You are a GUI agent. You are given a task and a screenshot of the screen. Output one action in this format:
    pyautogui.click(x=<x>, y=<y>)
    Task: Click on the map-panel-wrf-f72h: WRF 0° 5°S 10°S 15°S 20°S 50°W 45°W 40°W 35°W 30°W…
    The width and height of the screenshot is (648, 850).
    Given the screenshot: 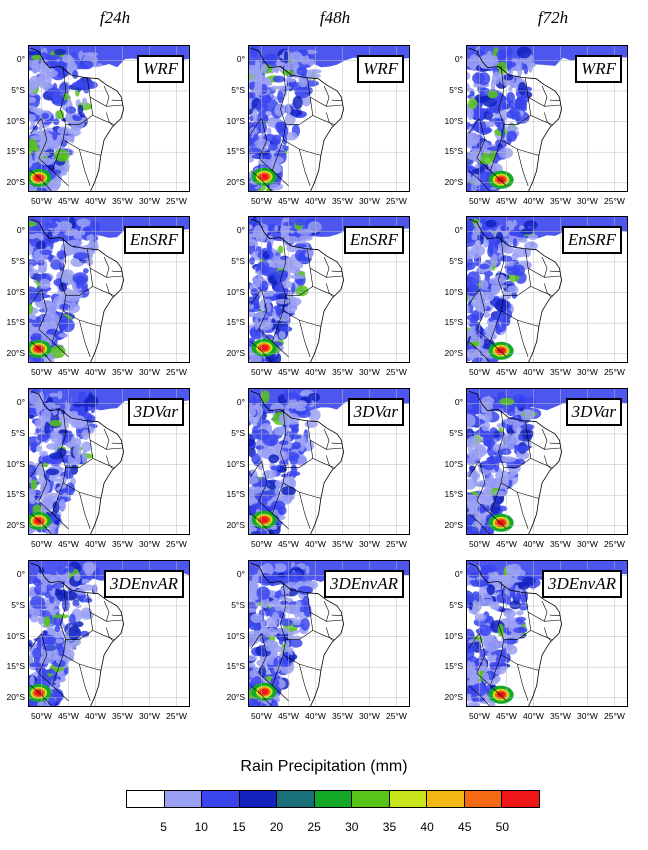 What is the action you would take?
    pyautogui.click(x=546, y=130)
    